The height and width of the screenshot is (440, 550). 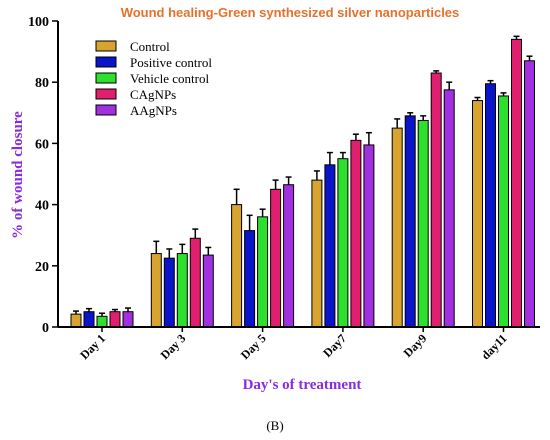 I want to click on y-axis-label: % of wound closure, so click(x=18, y=175).